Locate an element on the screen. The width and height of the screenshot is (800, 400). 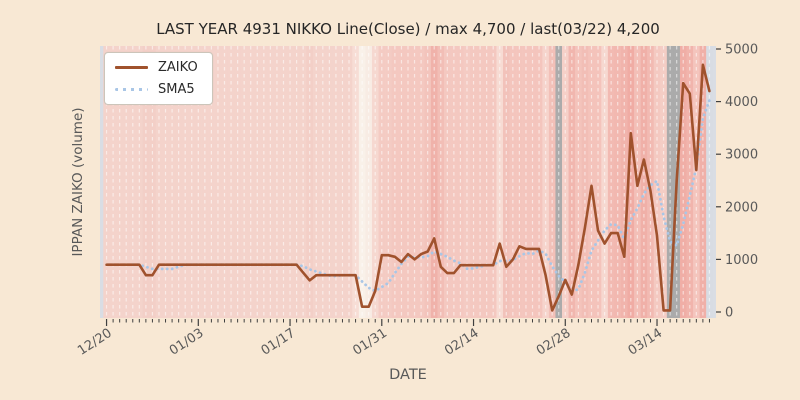
y-axis-label: IPPAN ZAIKO (volume) is located at coordinates (78, 182).